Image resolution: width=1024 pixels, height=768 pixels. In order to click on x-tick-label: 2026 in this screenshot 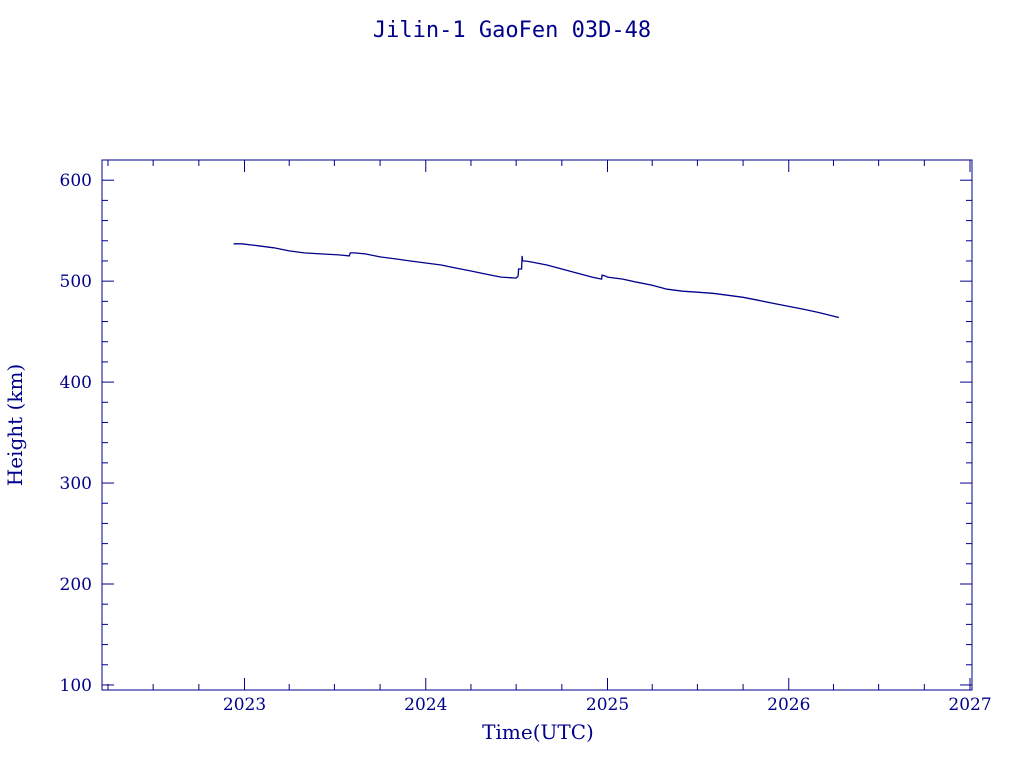, I will do `click(788, 705)`.